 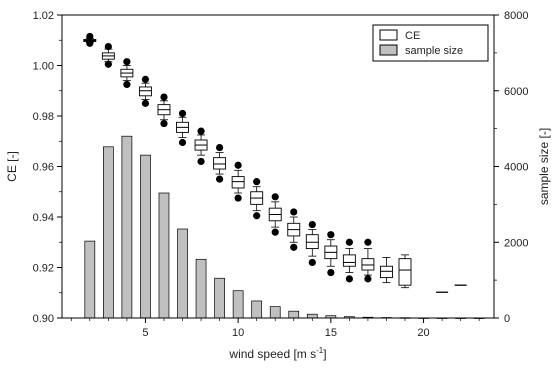 What do you see at coordinates (388, 35) in the screenshot?
I see `legend-swatch-ce` at bounding box center [388, 35].